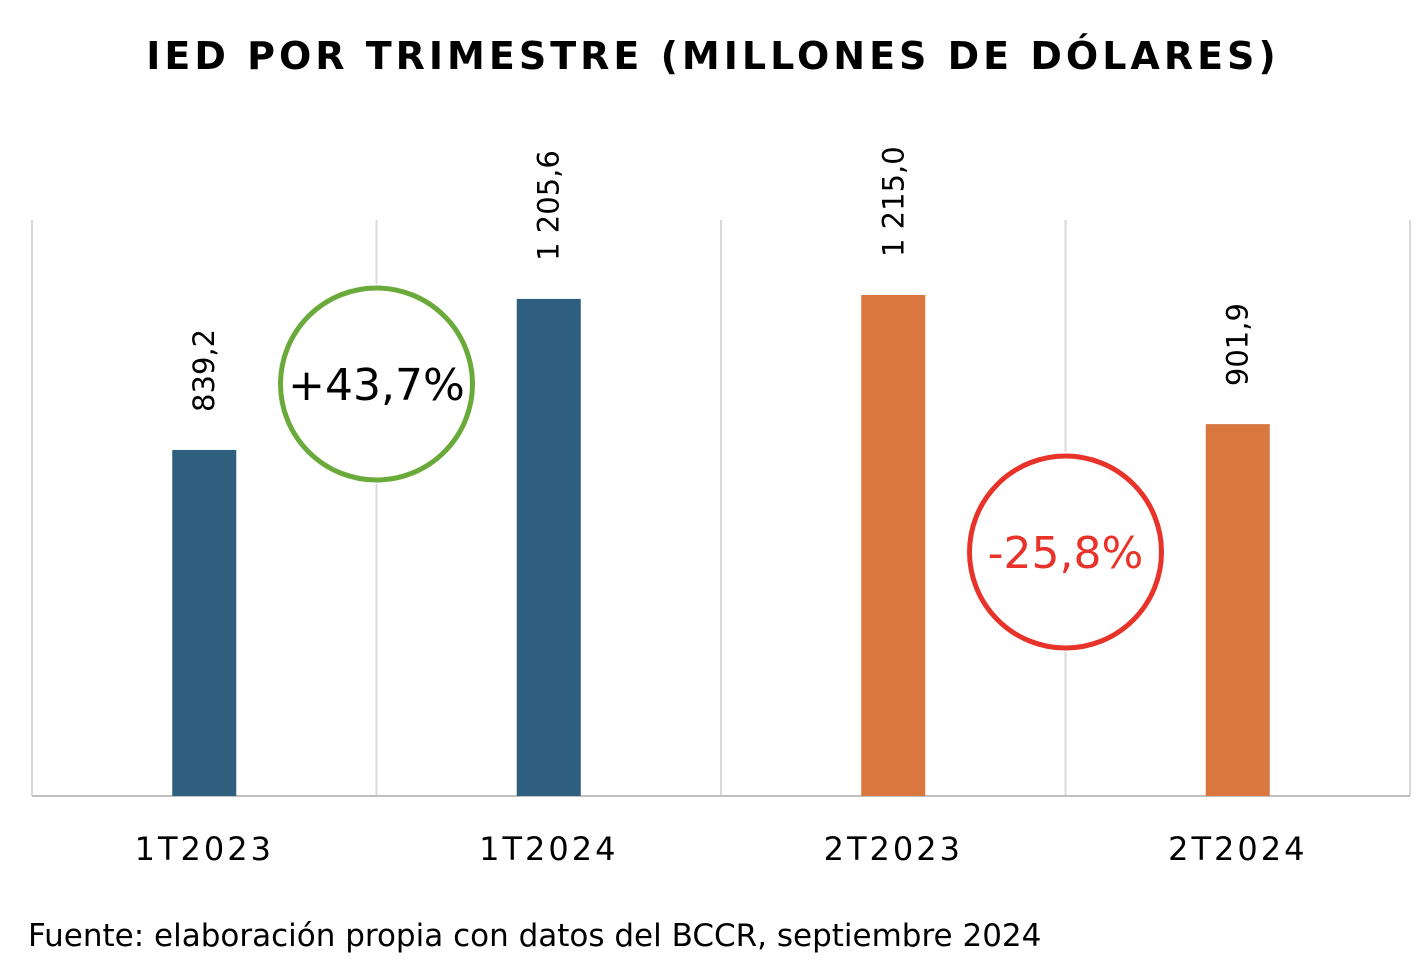  I want to click on tick-label-1T2023: 1T2023, so click(204, 849).